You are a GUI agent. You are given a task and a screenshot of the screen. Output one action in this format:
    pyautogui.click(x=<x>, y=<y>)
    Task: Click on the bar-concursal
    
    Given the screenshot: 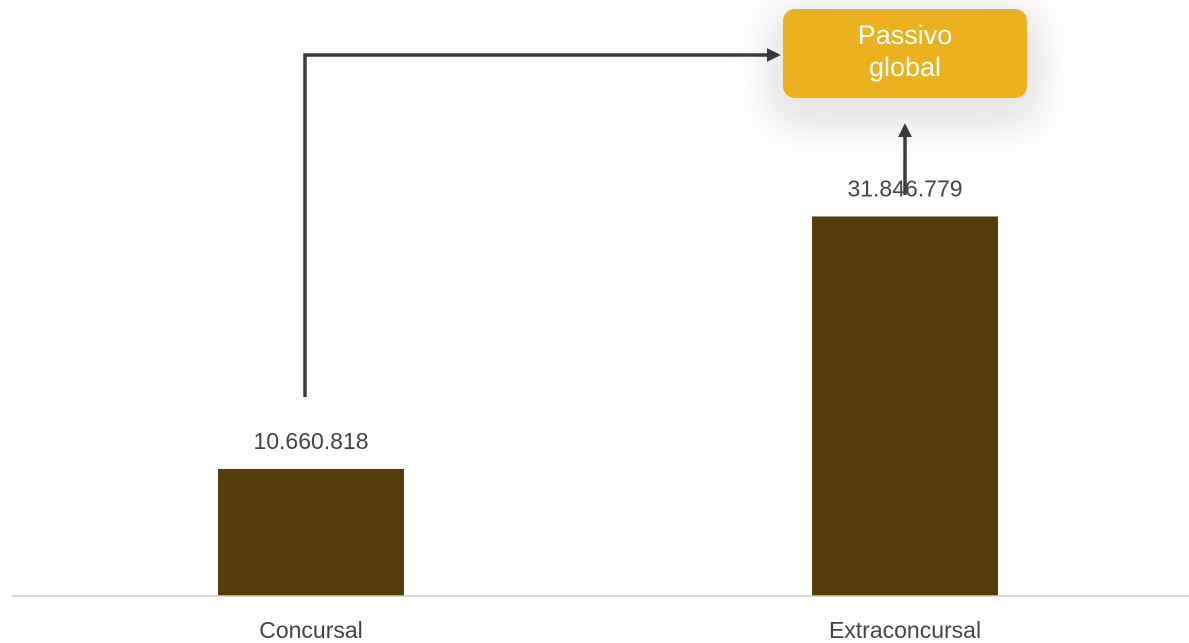 What is the action you would take?
    pyautogui.click(x=311, y=532)
    